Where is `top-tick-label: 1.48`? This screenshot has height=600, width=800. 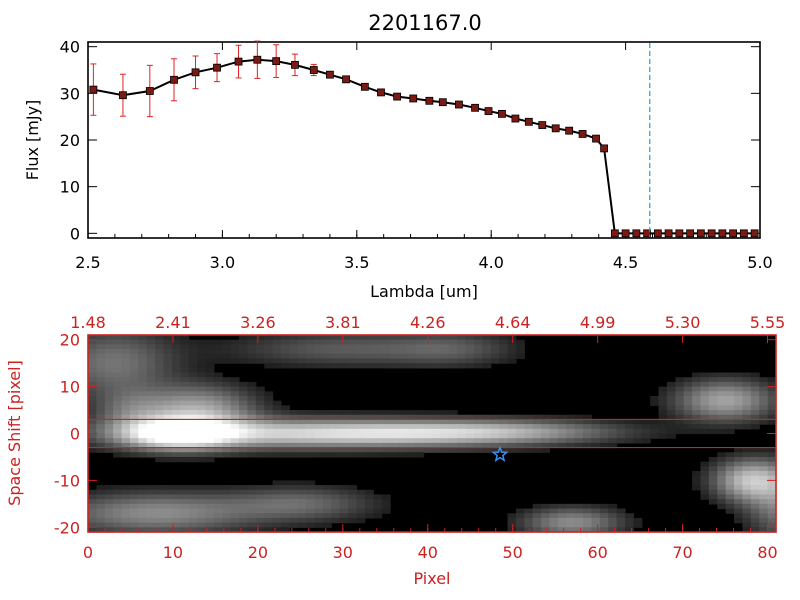 top-tick-label: 1.48 is located at coordinates (88, 322).